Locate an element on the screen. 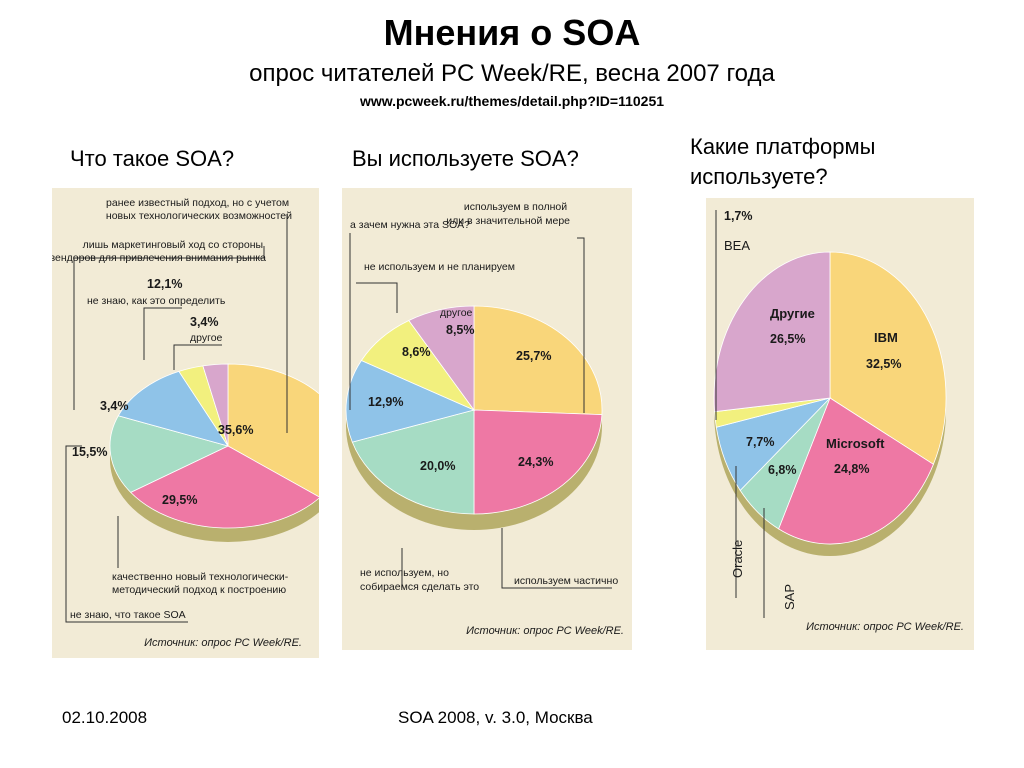  annotation-other-2: другое is located at coordinates (456, 313).